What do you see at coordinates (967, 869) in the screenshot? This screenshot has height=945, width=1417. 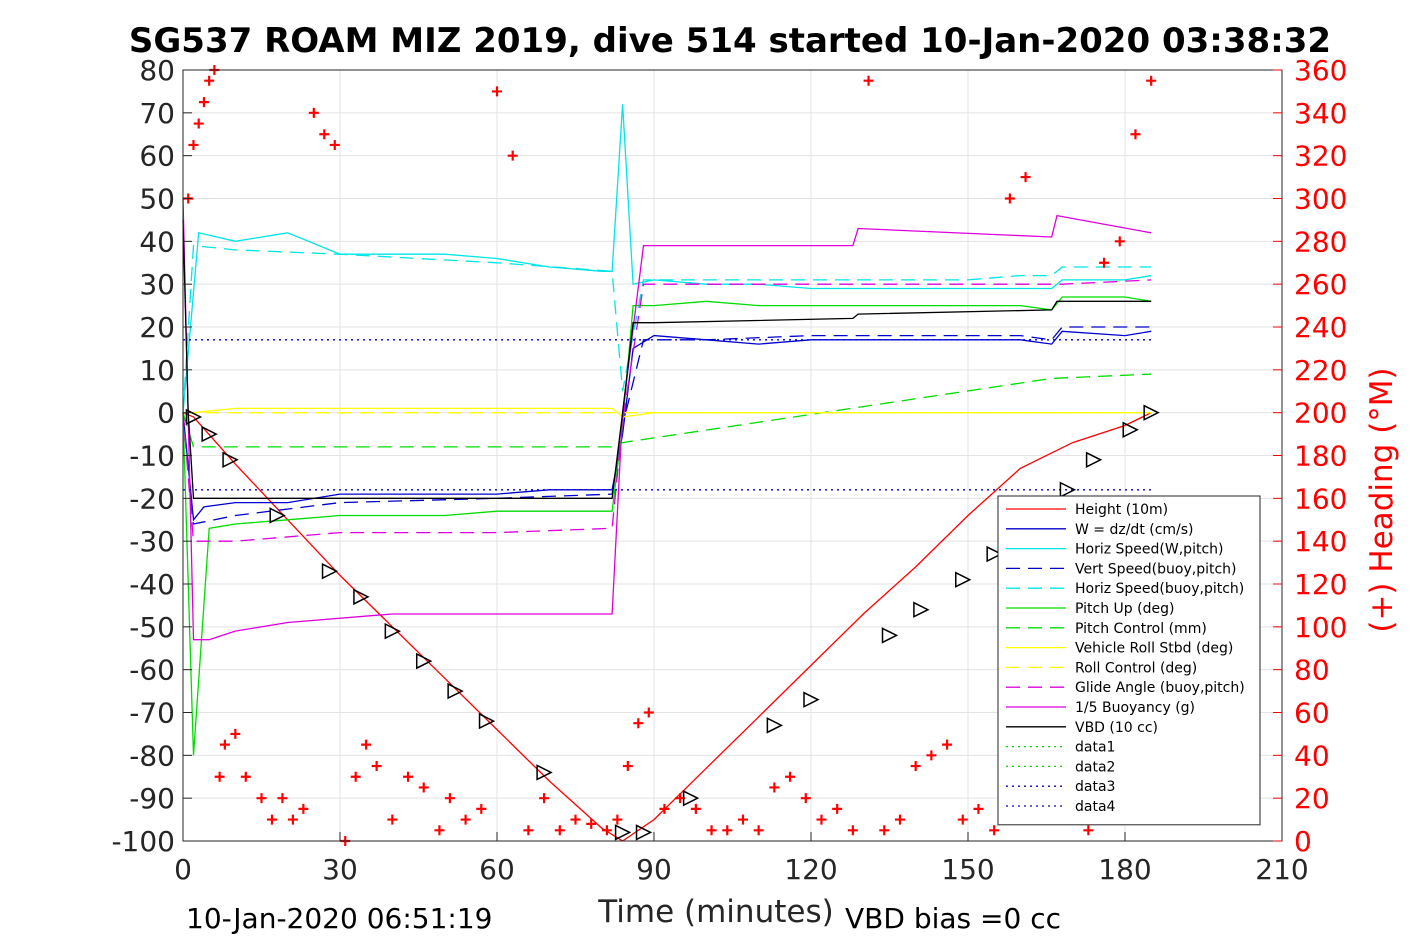 I see `x-tick-label: 150` at bounding box center [967, 869].